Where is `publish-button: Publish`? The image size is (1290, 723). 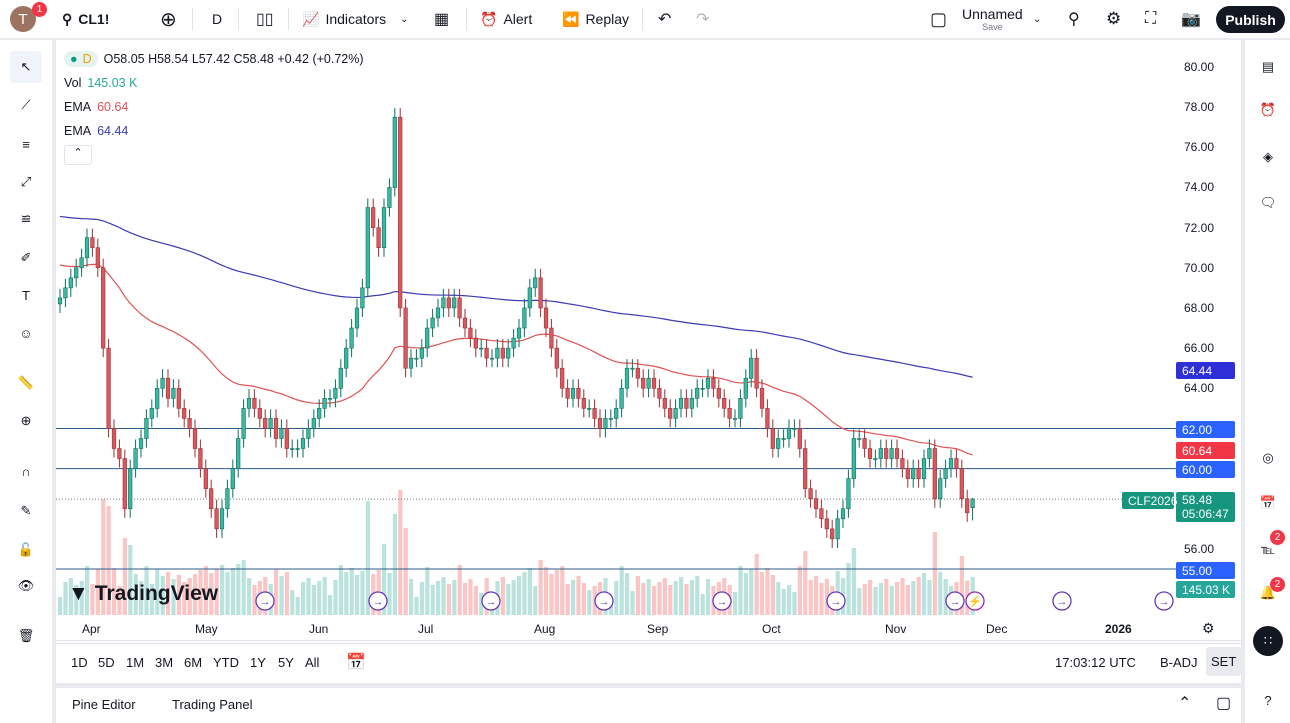
publish-button: Publish is located at coordinates (1250, 19).